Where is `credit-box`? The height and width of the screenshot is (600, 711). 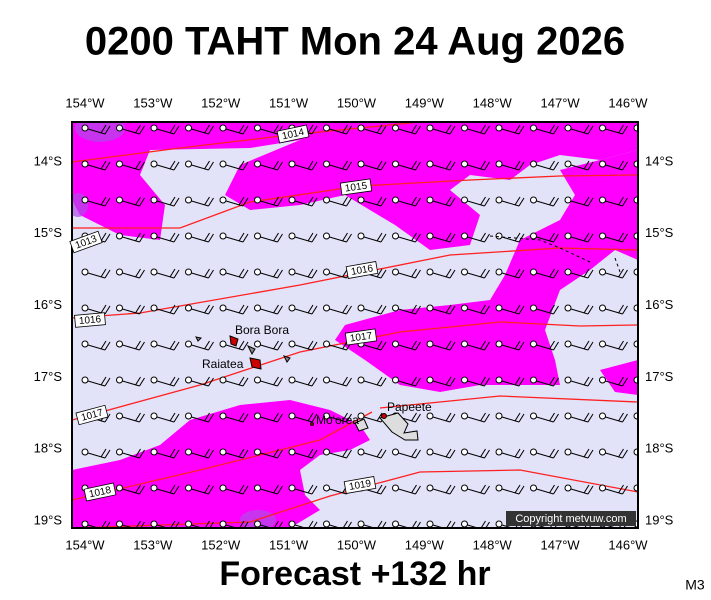 credit-box is located at coordinates (571, 518).